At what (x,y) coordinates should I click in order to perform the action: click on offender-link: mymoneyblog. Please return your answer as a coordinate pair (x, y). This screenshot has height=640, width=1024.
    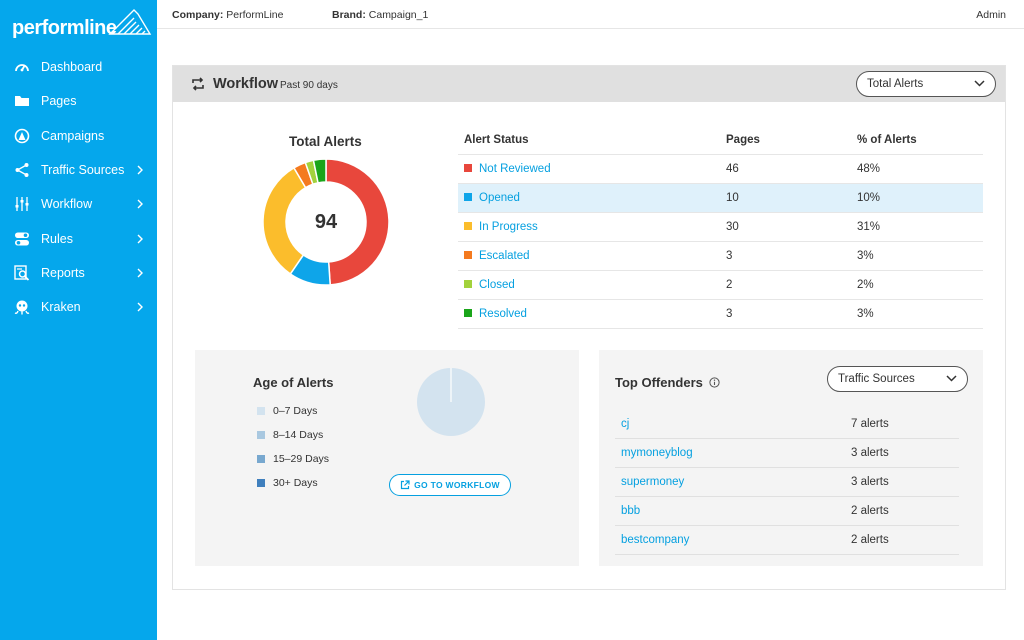
    Looking at the image, I should click on (657, 453).